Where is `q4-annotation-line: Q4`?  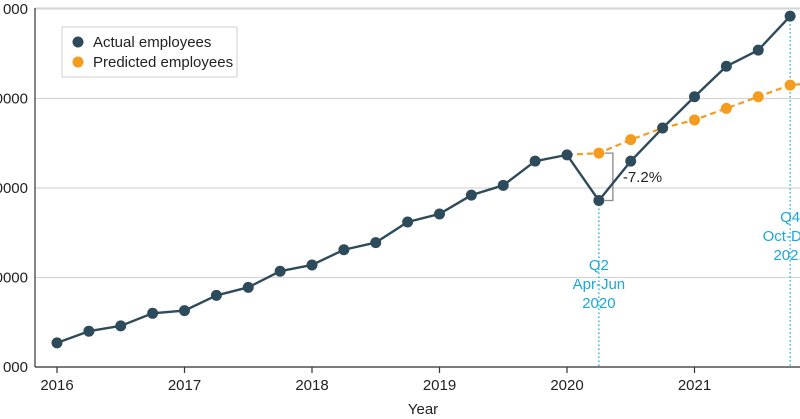 q4-annotation-line: Q4 is located at coordinates (790, 217).